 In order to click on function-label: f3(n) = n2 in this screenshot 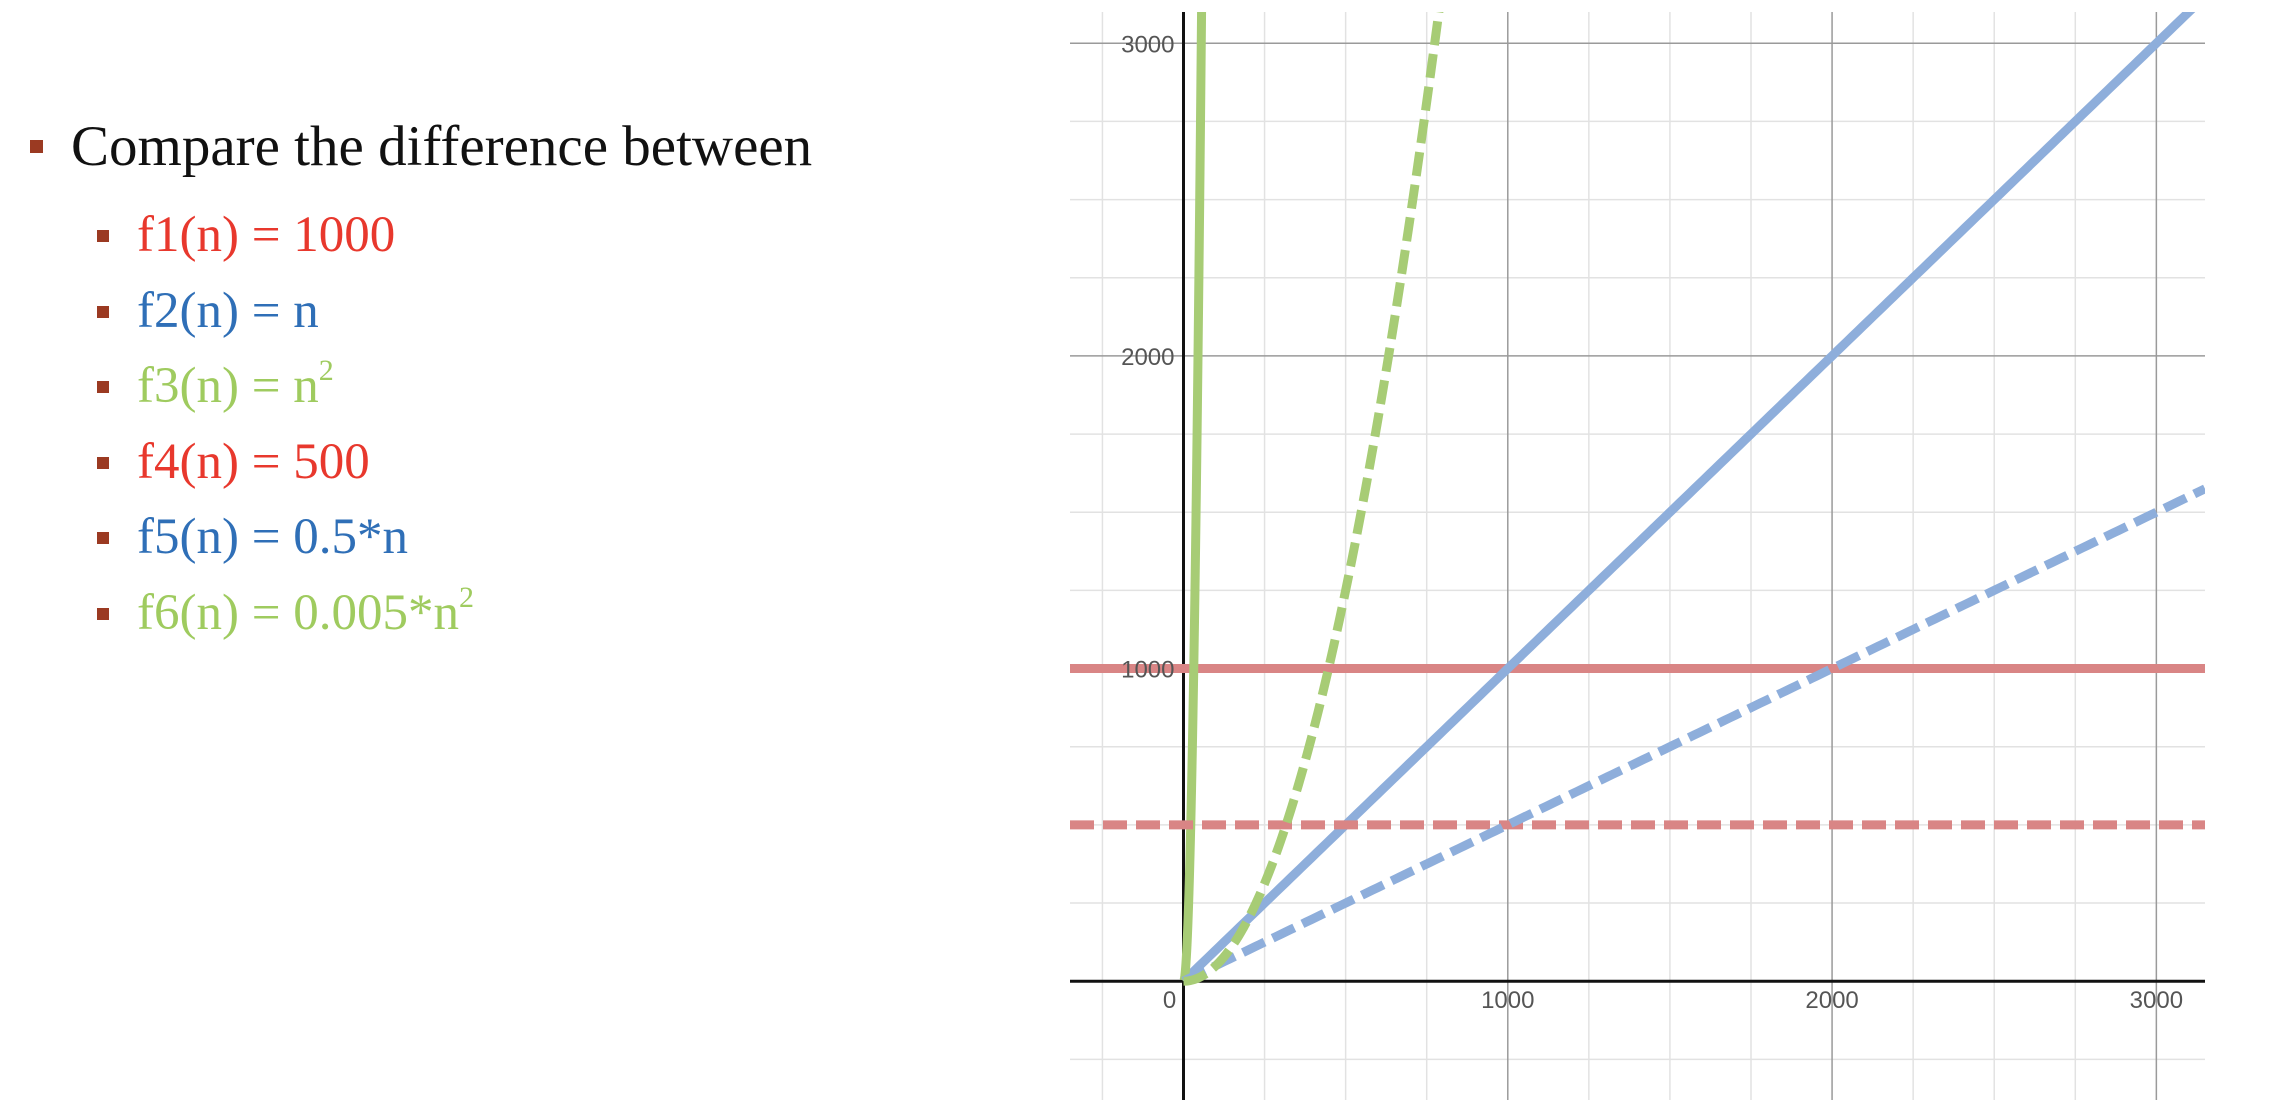, I will do `click(235, 385)`.